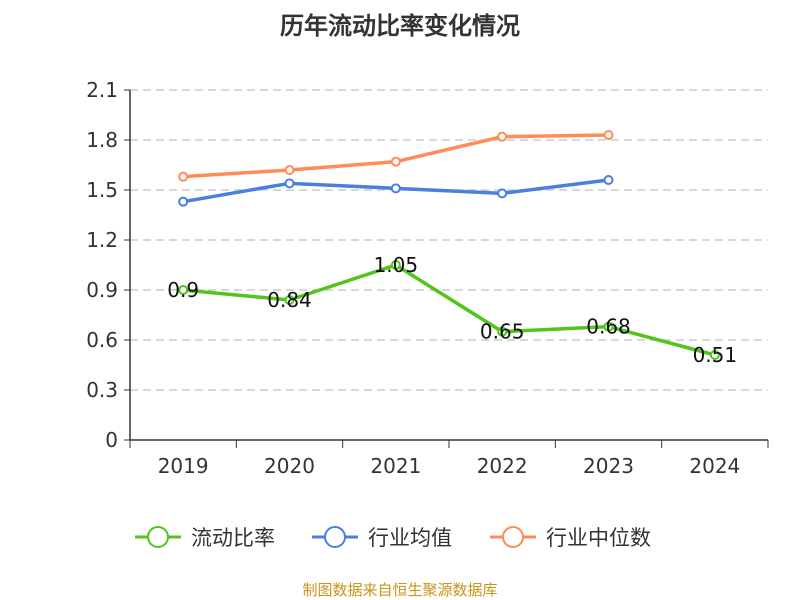 This screenshot has width=800, height=600. What do you see at coordinates (183, 466) in the screenshot?
I see `x-tick-label: 2019` at bounding box center [183, 466].